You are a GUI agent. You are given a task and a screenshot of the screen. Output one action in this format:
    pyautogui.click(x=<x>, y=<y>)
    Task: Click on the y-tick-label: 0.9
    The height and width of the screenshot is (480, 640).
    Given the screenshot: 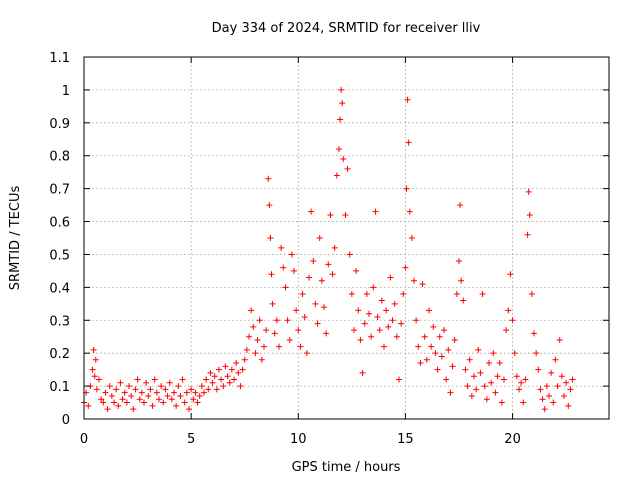 What is the action you would take?
    pyautogui.click(x=59, y=124)
    